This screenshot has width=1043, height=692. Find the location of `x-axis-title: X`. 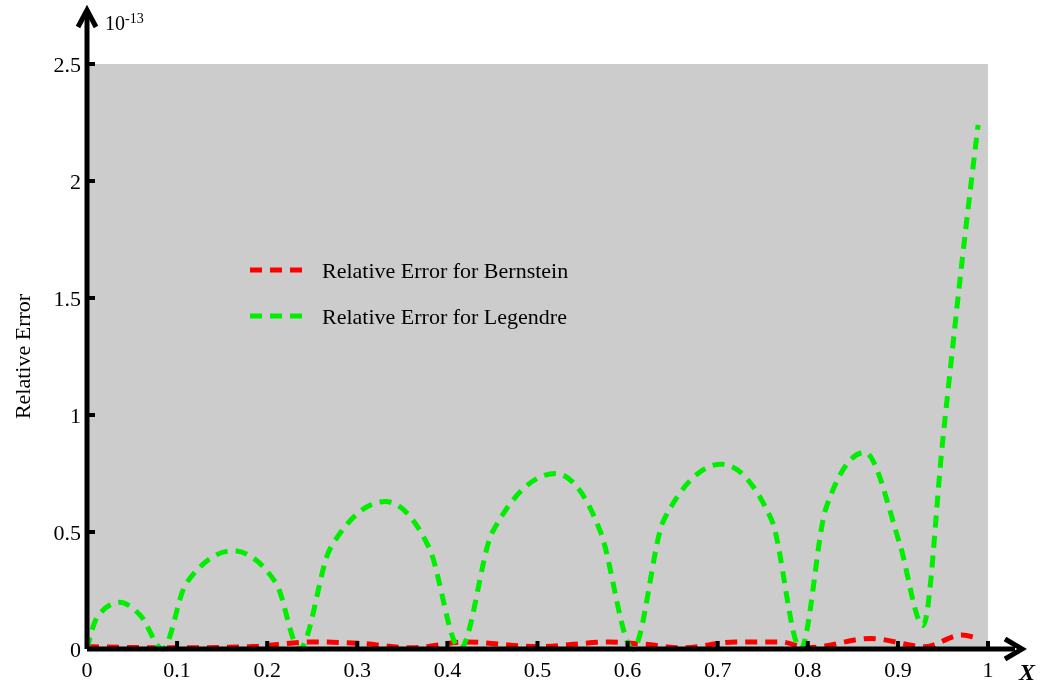

x-axis-title: X is located at coordinates (1026, 672).